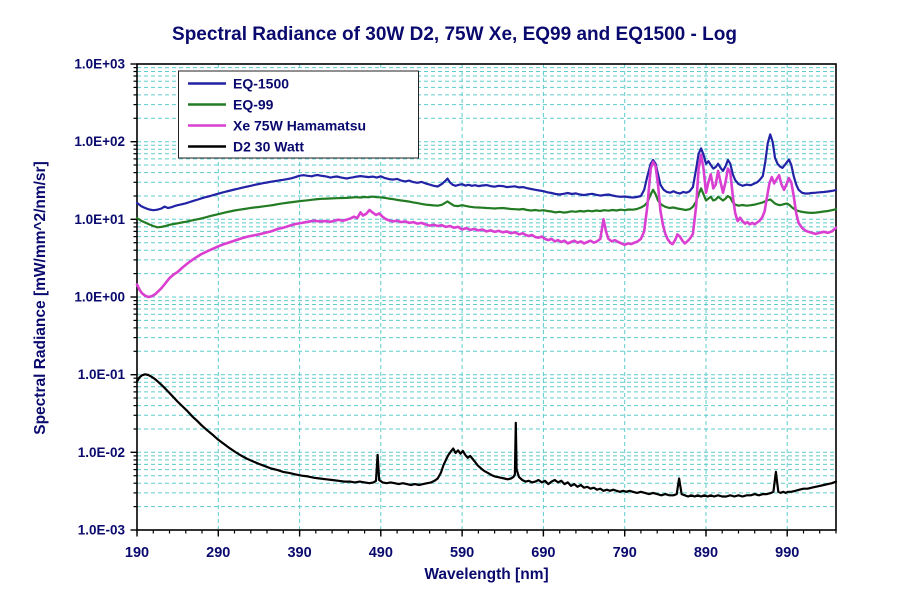 This screenshot has width=909, height=602. Describe the element at coordinates (543, 553) in the screenshot. I see `x-tick-label: 690` at that location.